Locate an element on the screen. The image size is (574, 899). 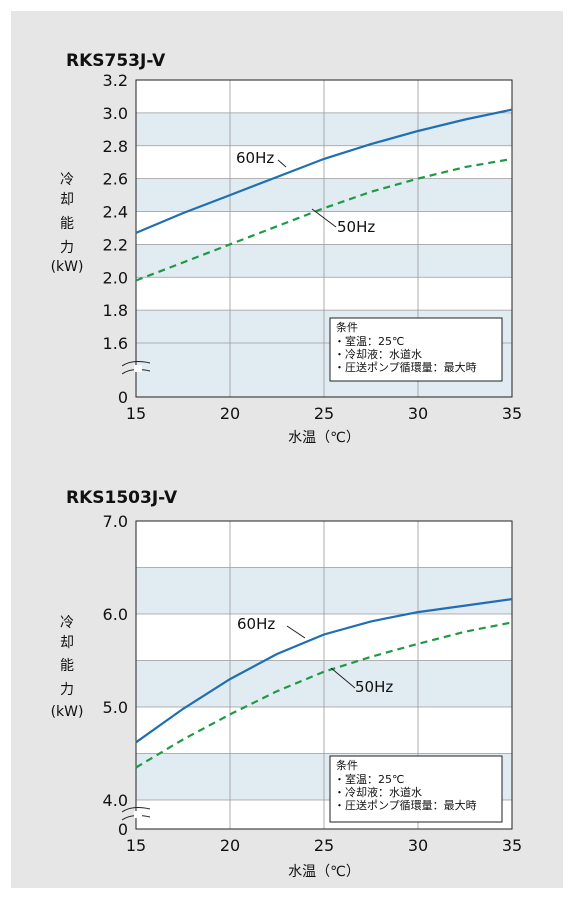
chart2-condition-line: ・圧送ポンプ循環量：最大時 is located at coordinates (405, 805).